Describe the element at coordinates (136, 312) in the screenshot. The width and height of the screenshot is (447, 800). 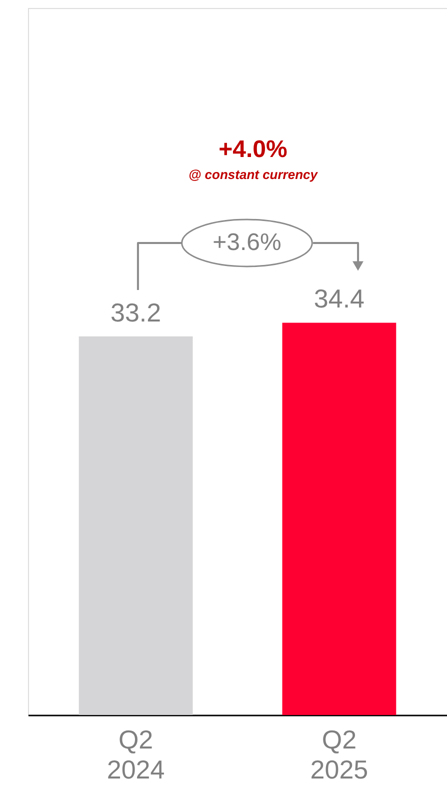
I see `data-label: 33.2` at that location.